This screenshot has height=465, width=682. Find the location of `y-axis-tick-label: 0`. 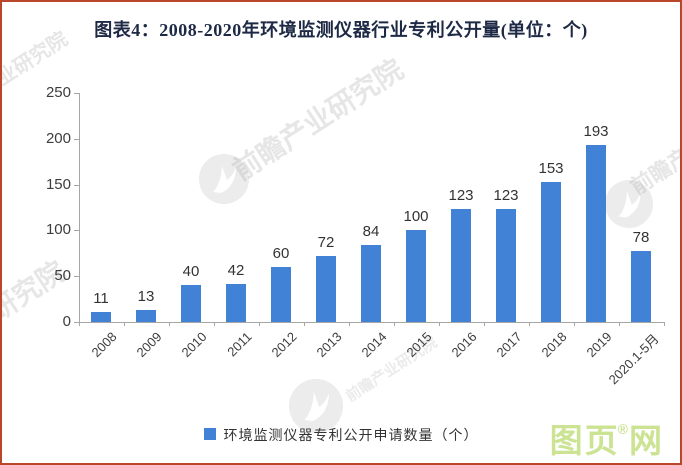

y-axis-tick-label: 0 is located at coordinates (66, 321).